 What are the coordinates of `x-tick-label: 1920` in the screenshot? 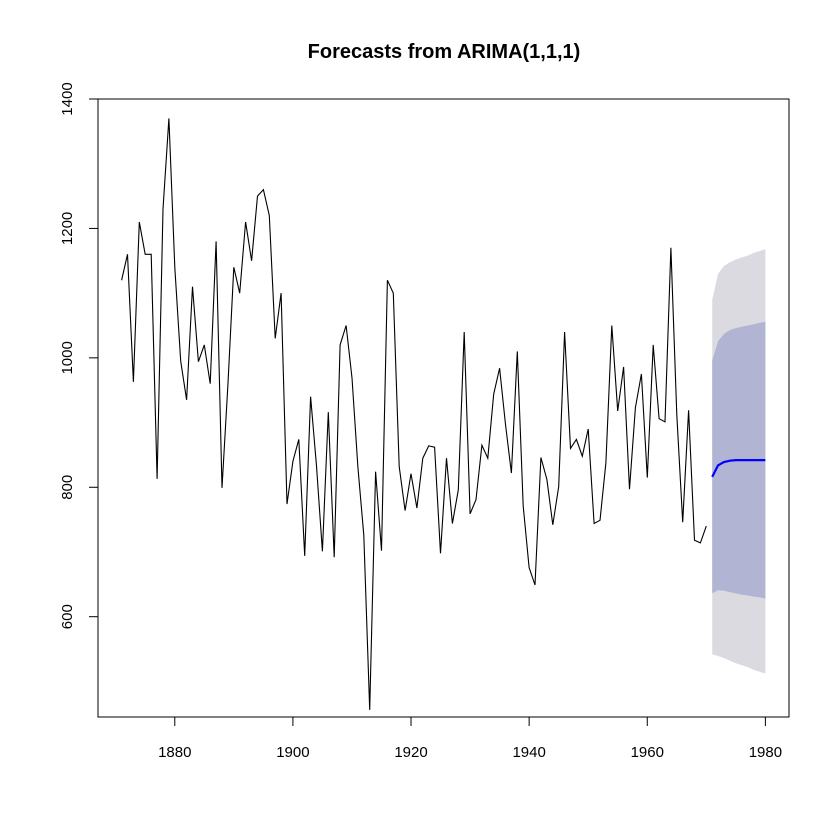 It's located at (410, 752).